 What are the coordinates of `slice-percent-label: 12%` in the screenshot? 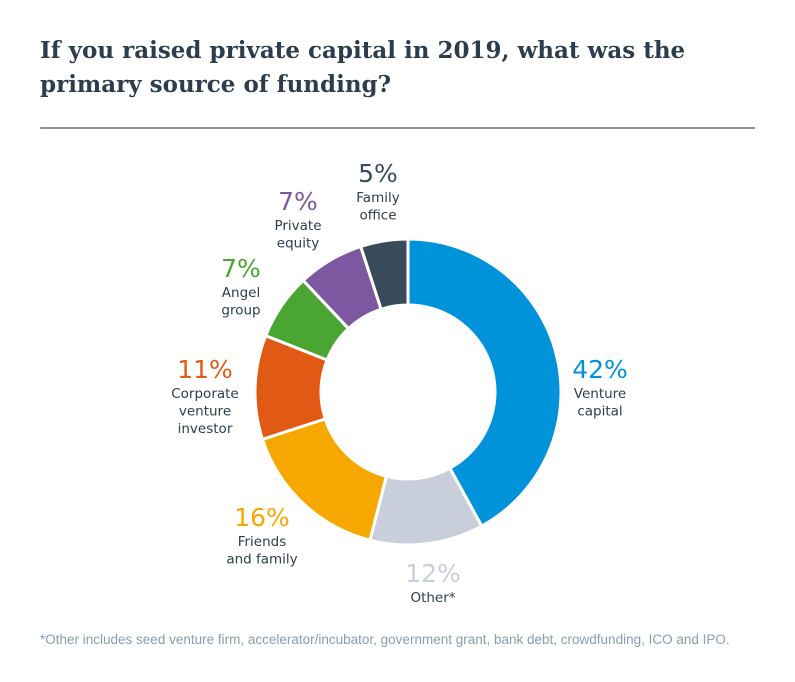 It's located at (433, 573).